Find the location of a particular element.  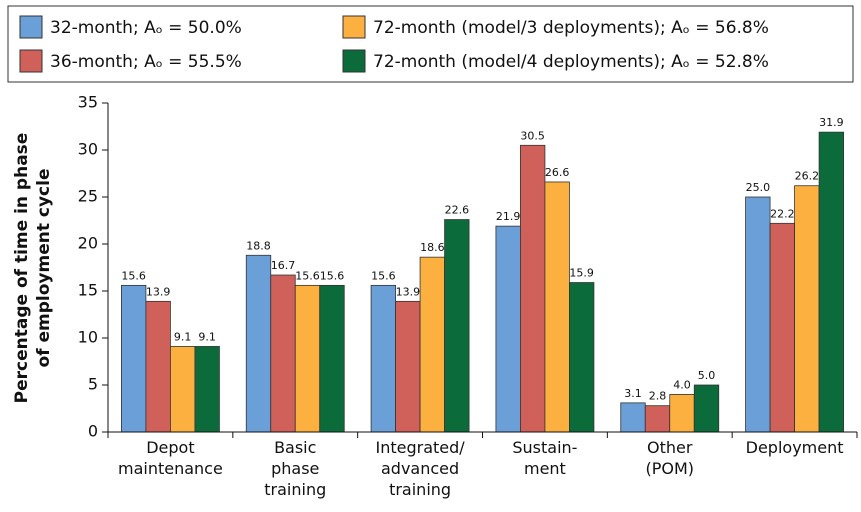

y-tick-label: 20 is located at coordinates (88, 243).